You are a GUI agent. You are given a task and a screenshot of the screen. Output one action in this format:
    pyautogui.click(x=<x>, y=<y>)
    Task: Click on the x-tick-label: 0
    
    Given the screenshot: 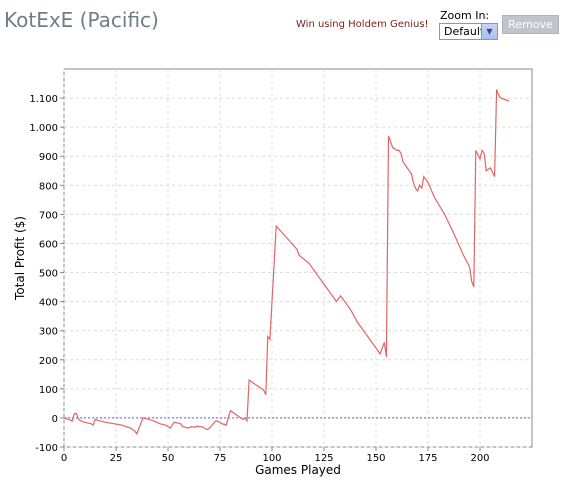 What is the action you would take?
    pyautogui.click(x=64, y=458)
    